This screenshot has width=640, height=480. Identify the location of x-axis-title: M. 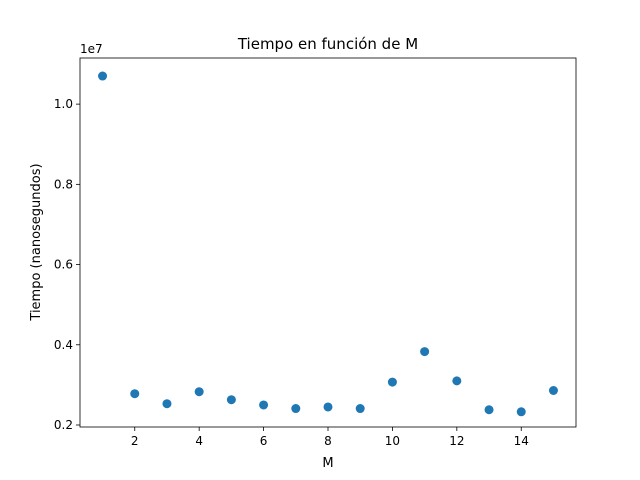
(327, 463).